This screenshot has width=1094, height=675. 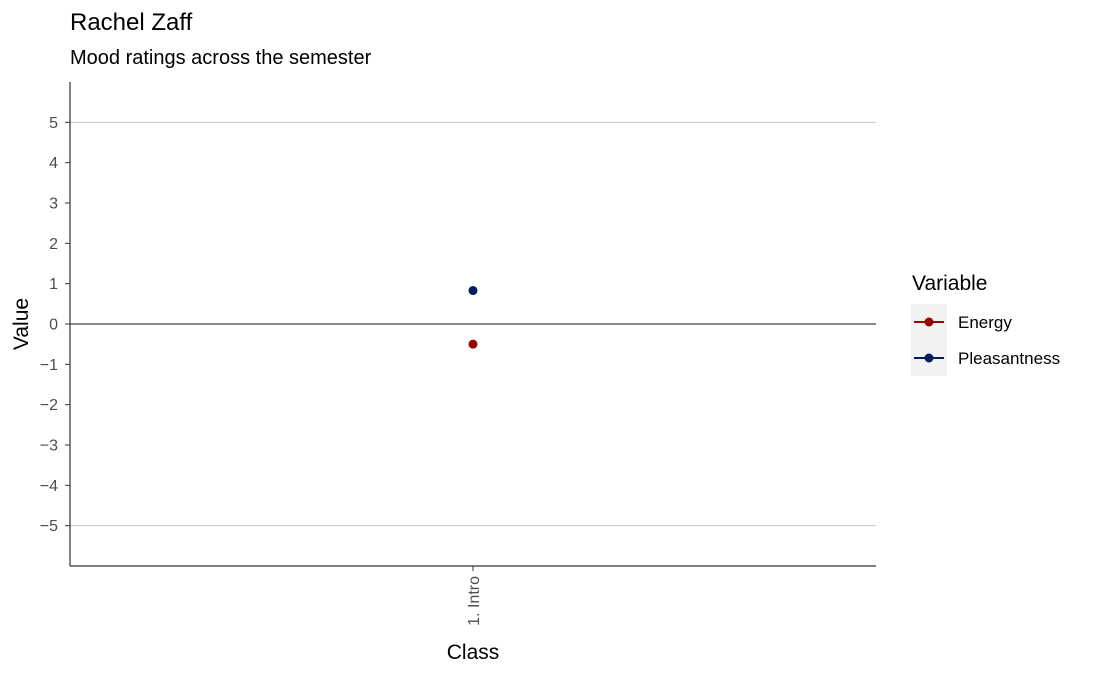 I want to click on y-tick-label: −4, so click(x=49, y=486).